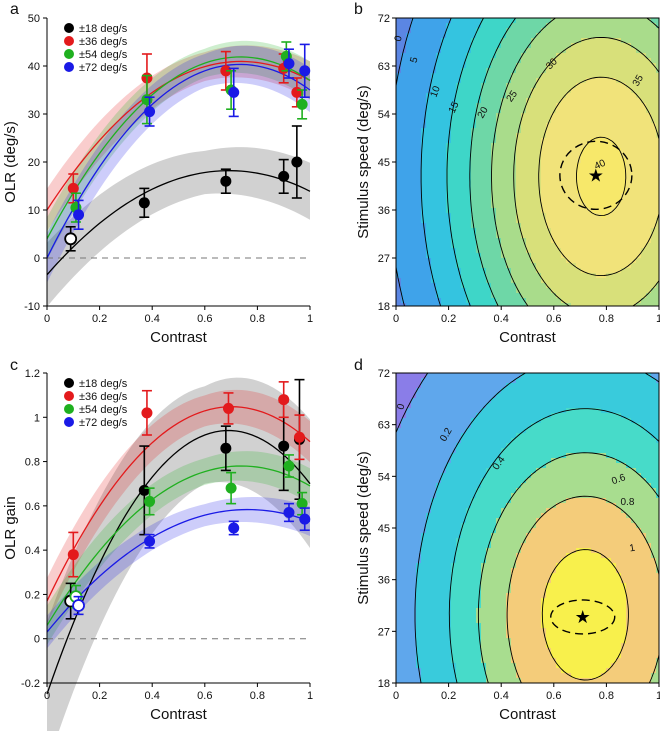  I want to click on y-tick-label: -10, so click(32, 307).